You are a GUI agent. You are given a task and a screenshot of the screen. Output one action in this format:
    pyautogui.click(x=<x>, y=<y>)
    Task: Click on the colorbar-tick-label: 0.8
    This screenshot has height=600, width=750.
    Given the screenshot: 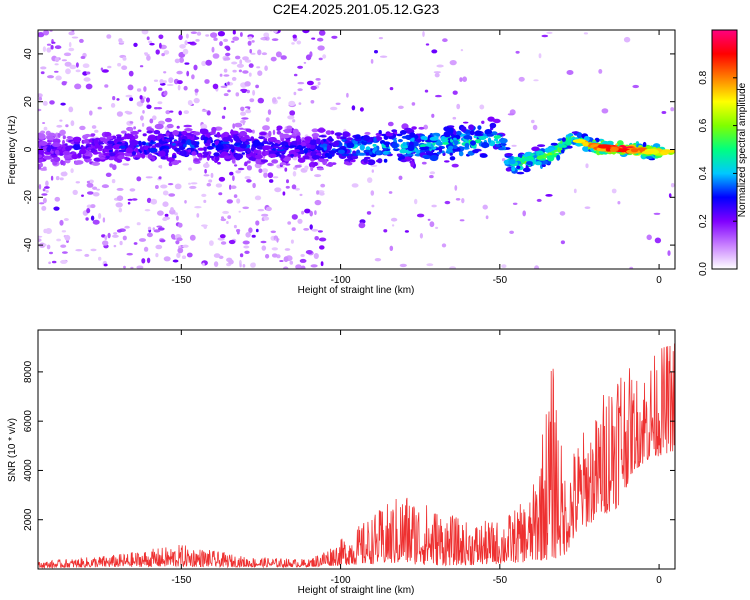 What is the action you would take?
    pyautogui.click(x=703, y=77)
    